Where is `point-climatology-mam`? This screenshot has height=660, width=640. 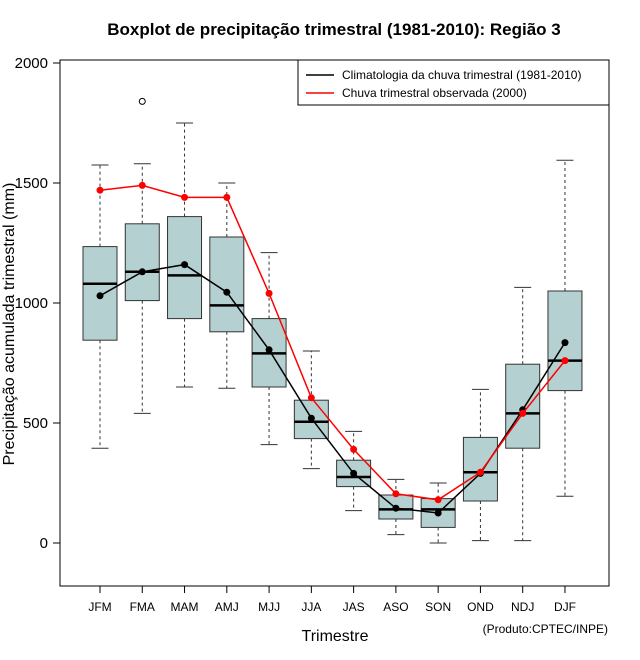
point-climatology-mam is located at coordinates (185, 265).